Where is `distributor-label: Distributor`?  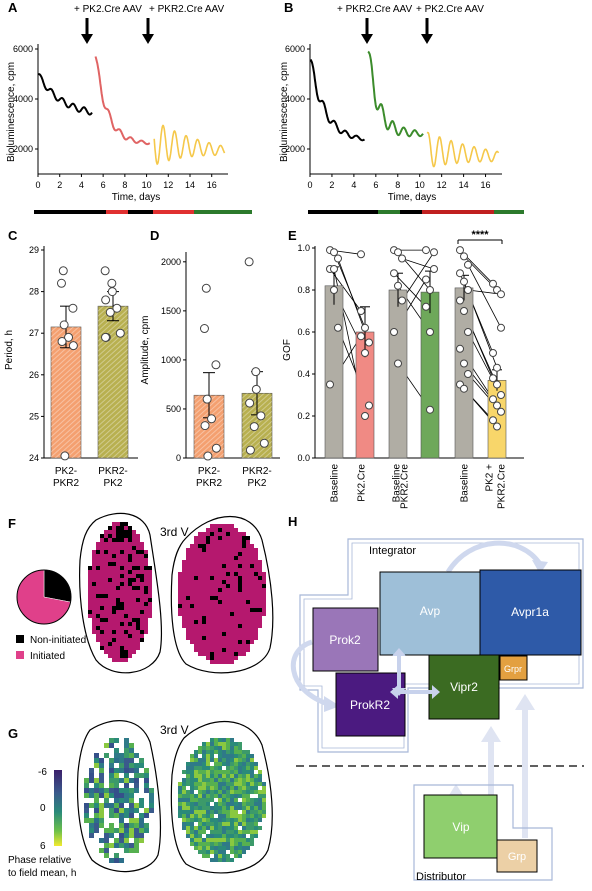
distributor-label: Distributor is located at coordinates (441, 877).